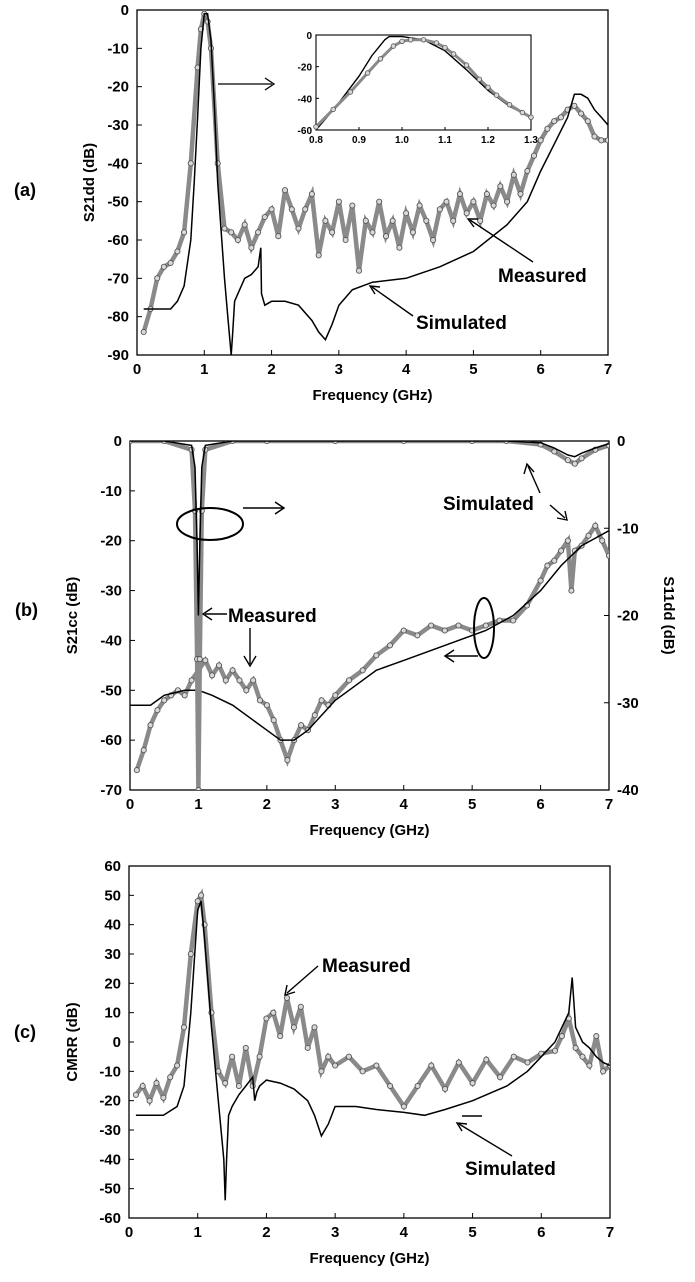  Describe the element at coordinates (374, 290) in the screenshot. I see `simulated-arrow-head` at that location.